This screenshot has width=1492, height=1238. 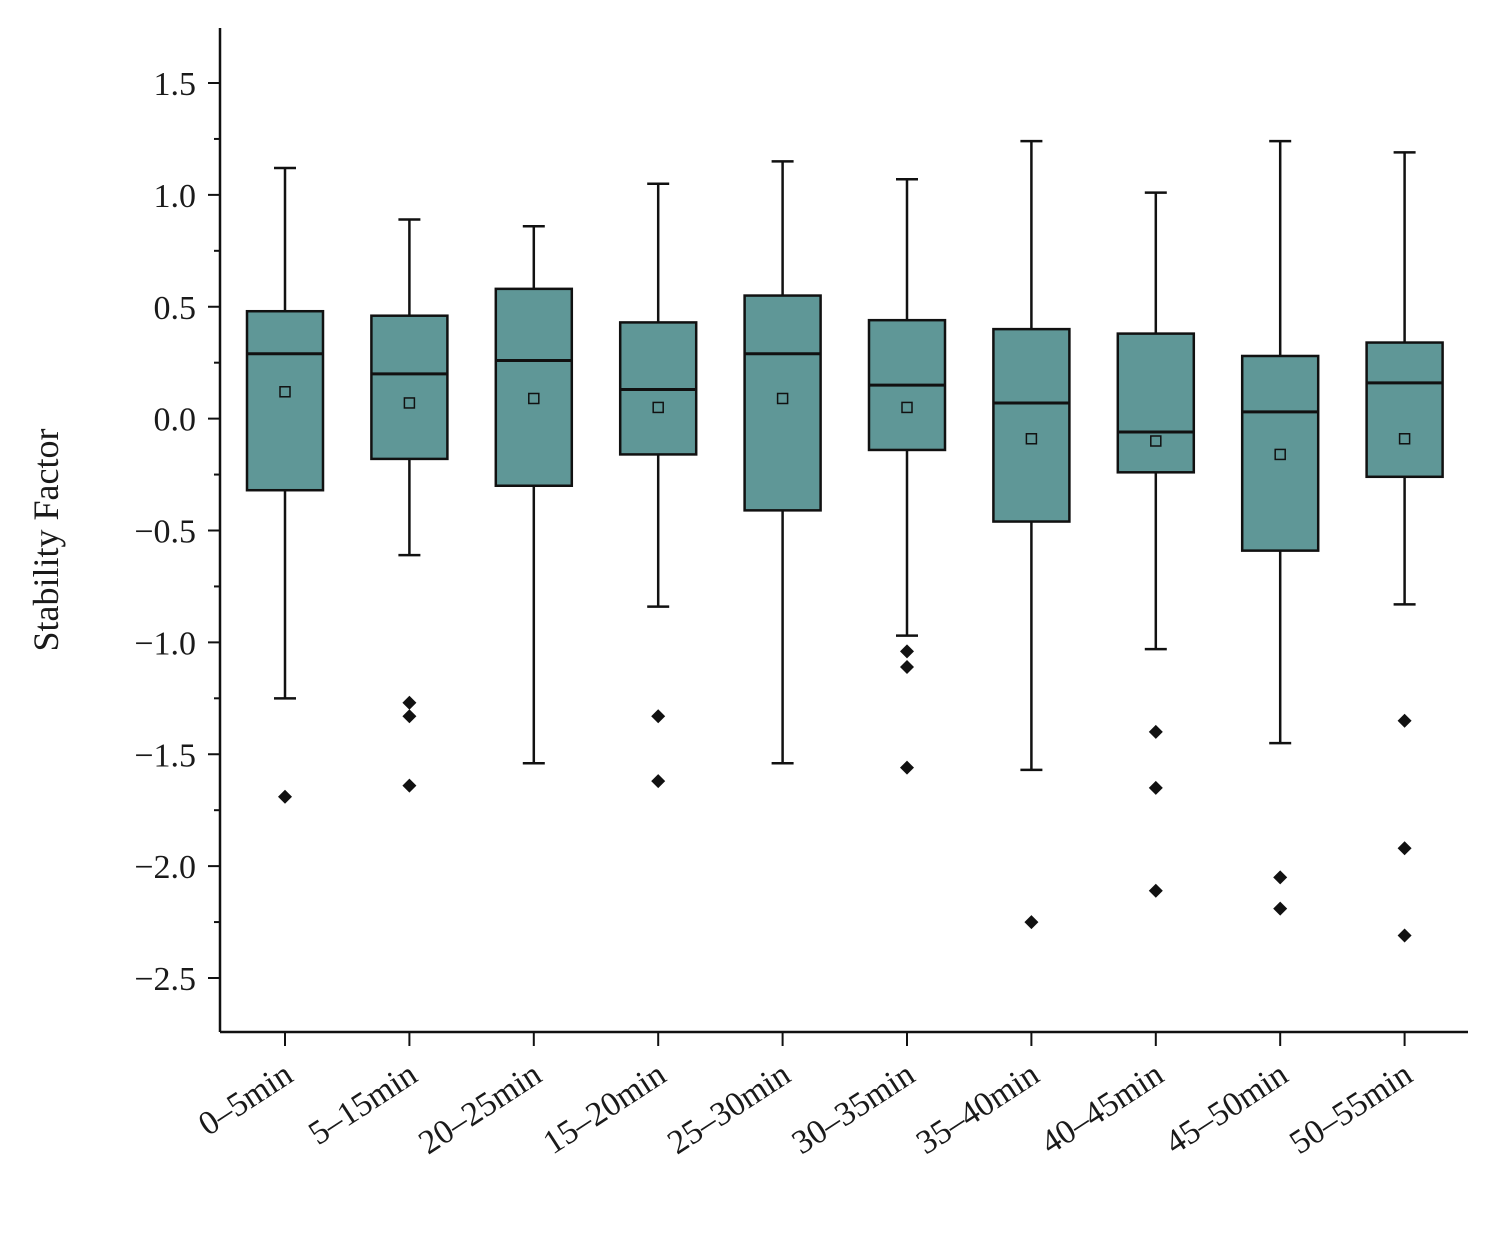 What do you see at coordinates (363, 1104) in the screenshot?
I see `x-tick-label: 5–15min` at bounding box center [363, 1104].